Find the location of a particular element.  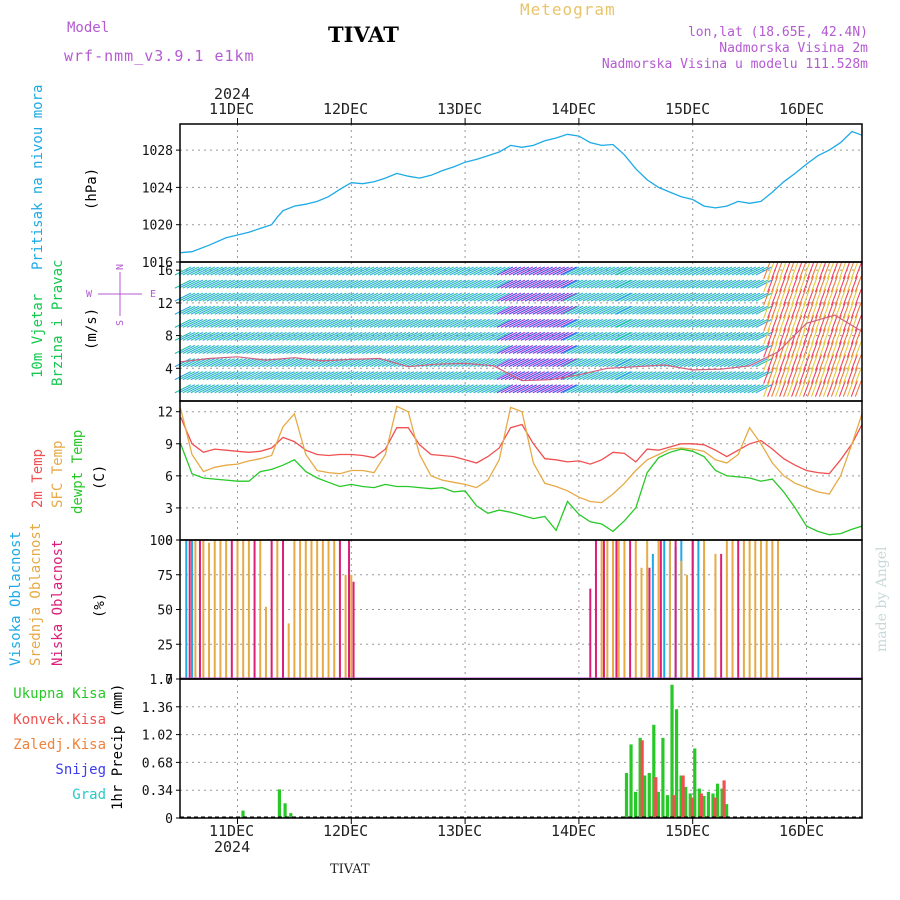

pressure-tick-label: 1028 is located at coordinates (157, 151).